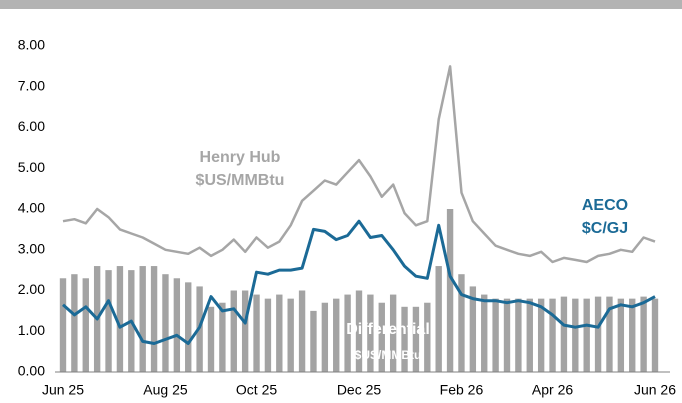  I want to click on y-tick-label: 4.00, so click(31, 208).